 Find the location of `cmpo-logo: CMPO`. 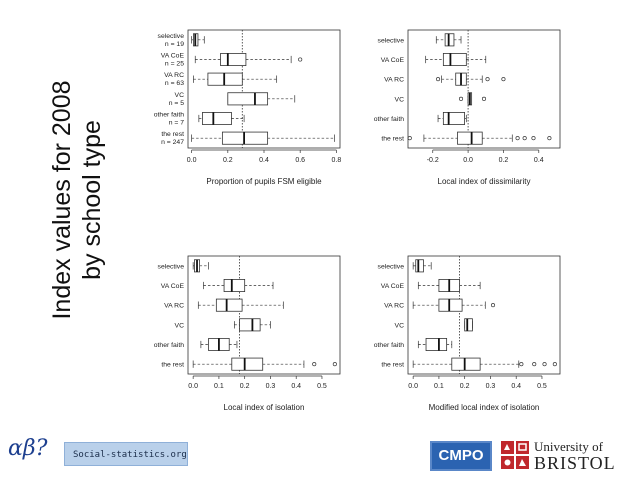

cmpo-logo: CMPO is located at coordinates (461, 456).